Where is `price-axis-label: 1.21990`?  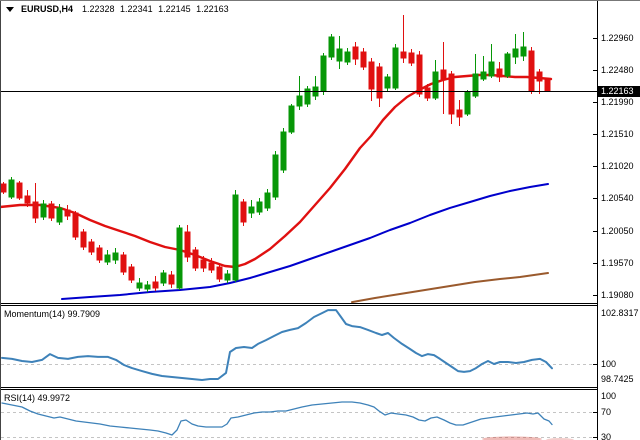
price-axis-label: 1.21990 is located at coordinates (617, 102).